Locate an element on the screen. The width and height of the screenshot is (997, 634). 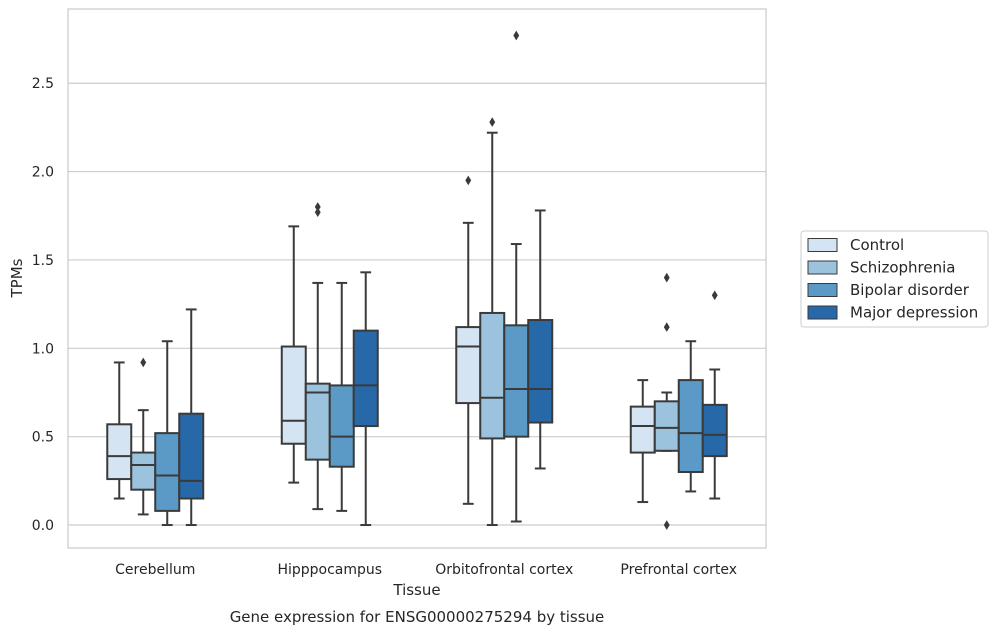
legend-label: Schizophrenia is located at coordinates (902, 268).